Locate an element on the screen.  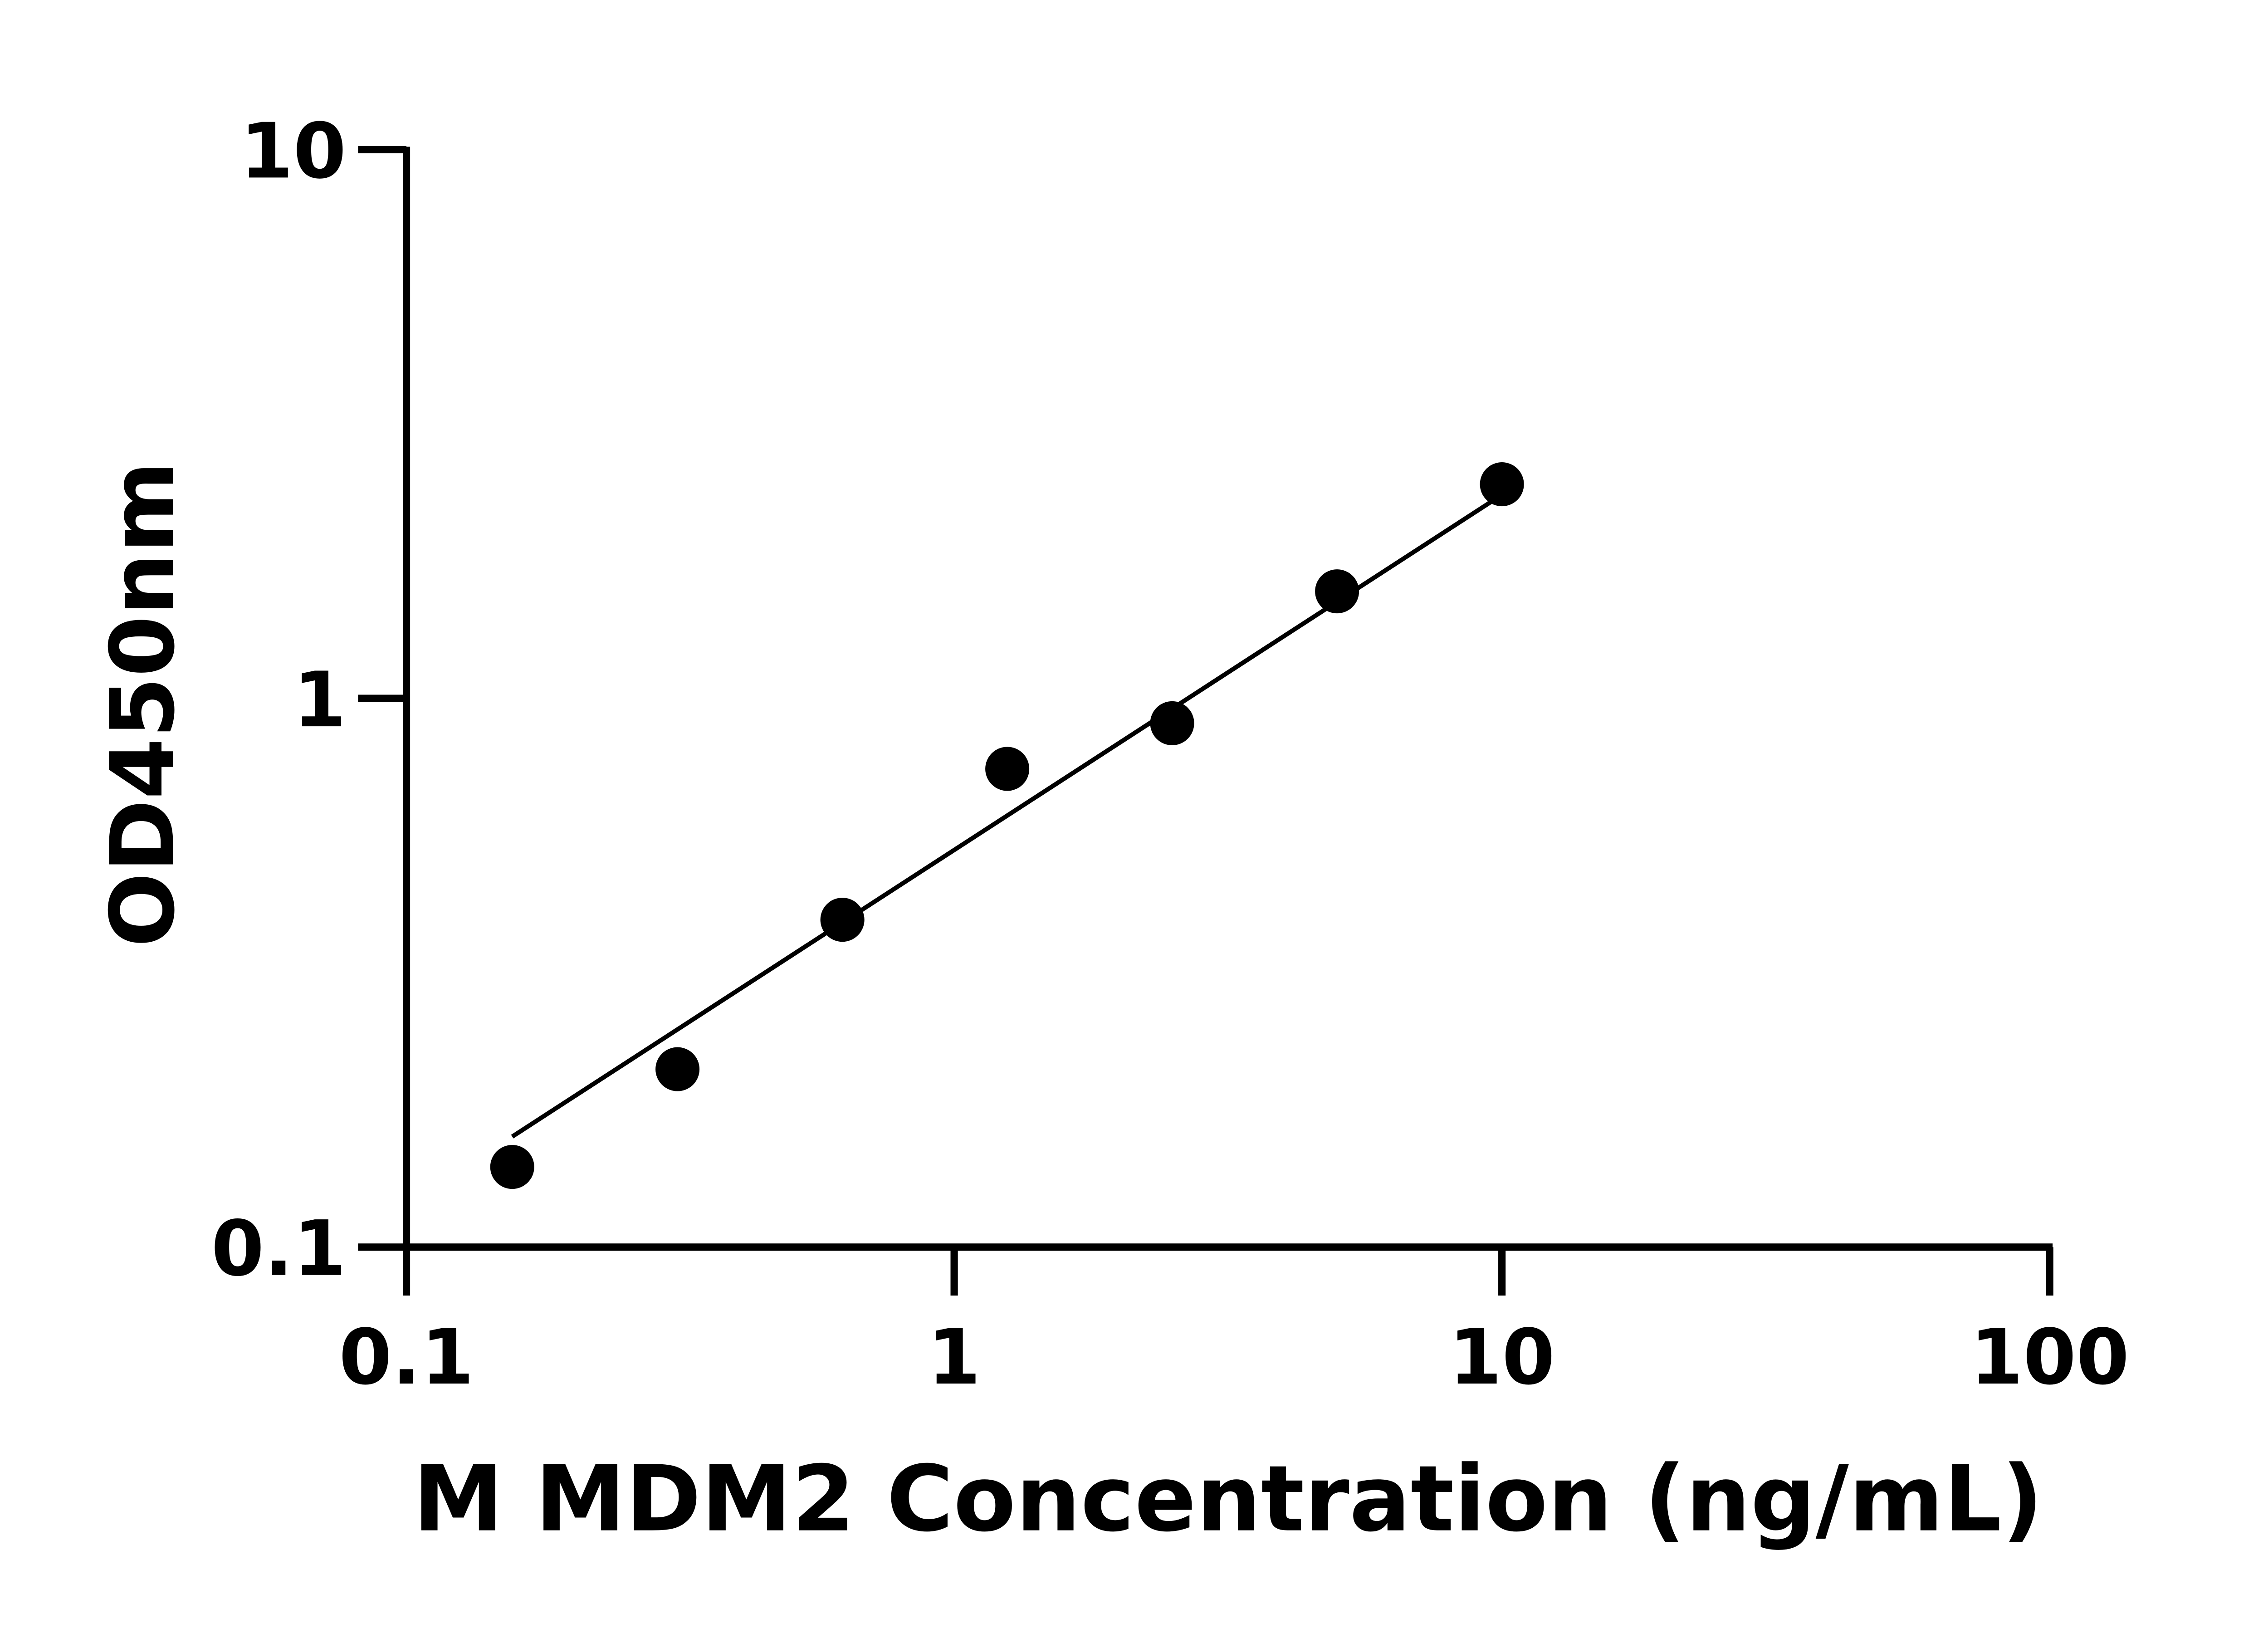
y-tick-label: 0.1 is located at coordinates (278, 1248).